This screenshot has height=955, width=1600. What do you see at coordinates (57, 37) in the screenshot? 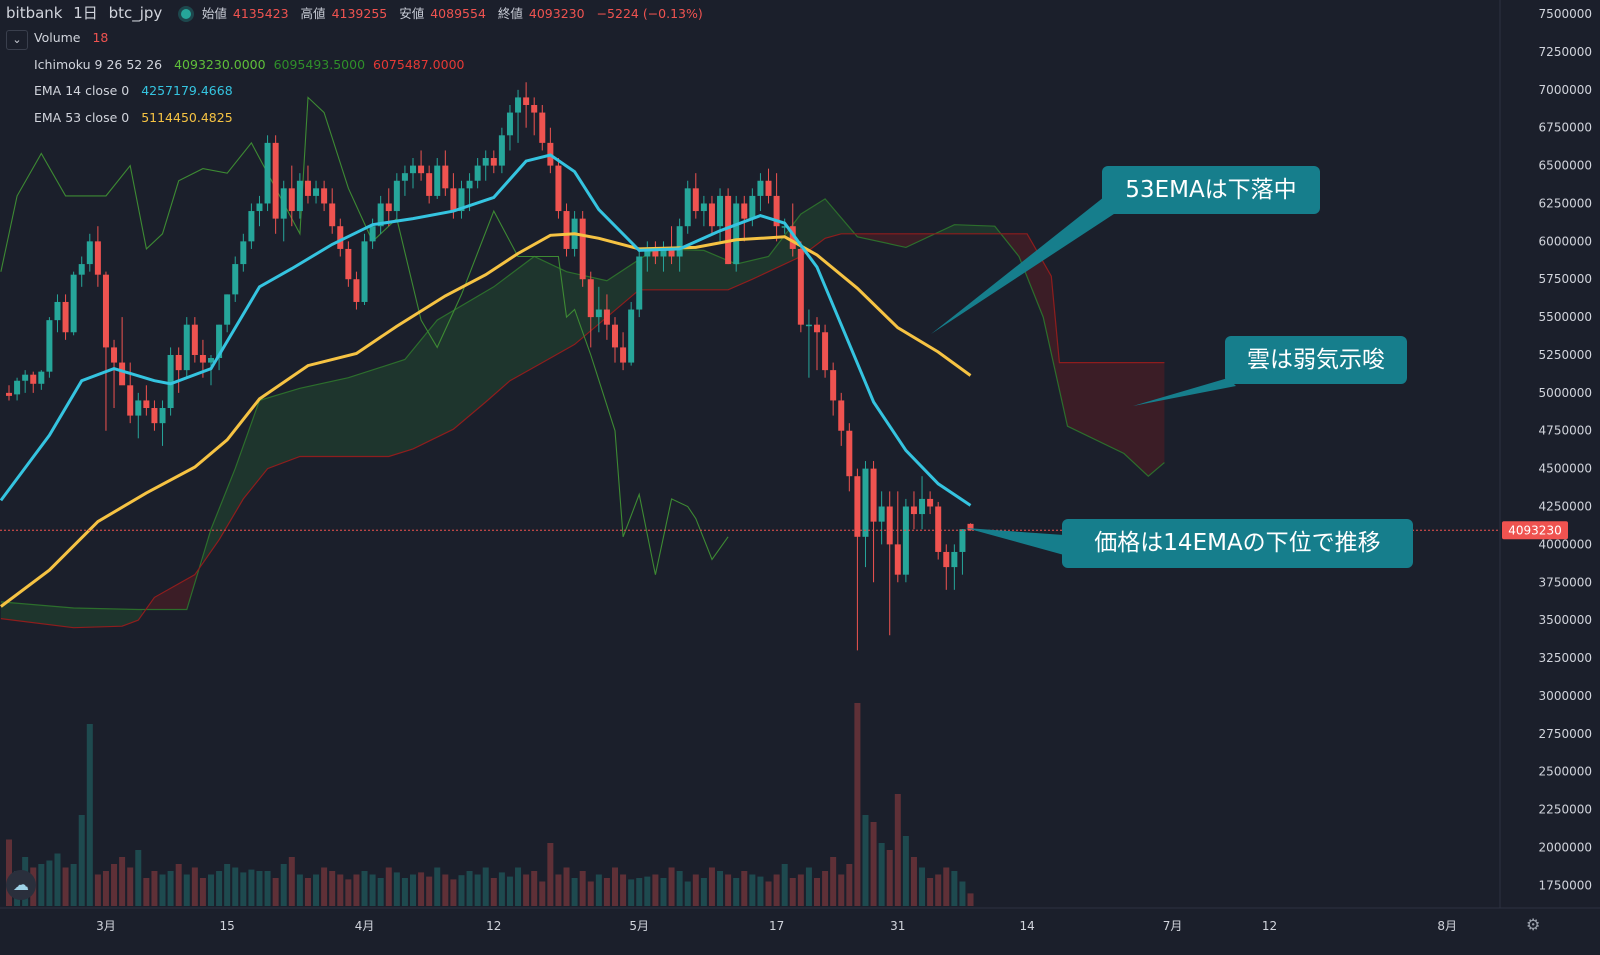
I see `legend-volume-name: Volume` at bounding box center [57, 37].